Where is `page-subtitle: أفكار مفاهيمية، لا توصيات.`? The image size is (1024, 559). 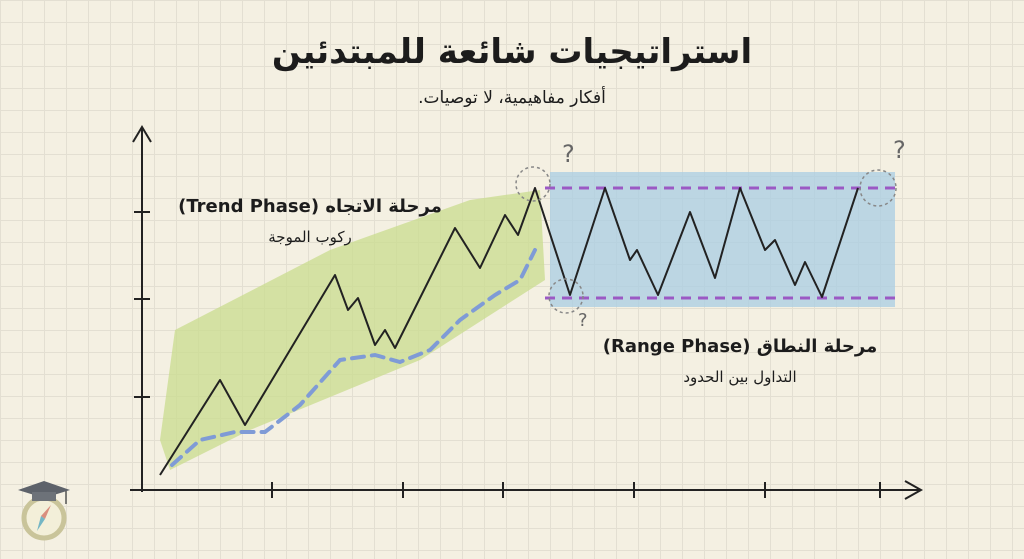
page-subtitle: أفكار مفاهيمية، لا توصيات. is located at coordinates (512, 98).